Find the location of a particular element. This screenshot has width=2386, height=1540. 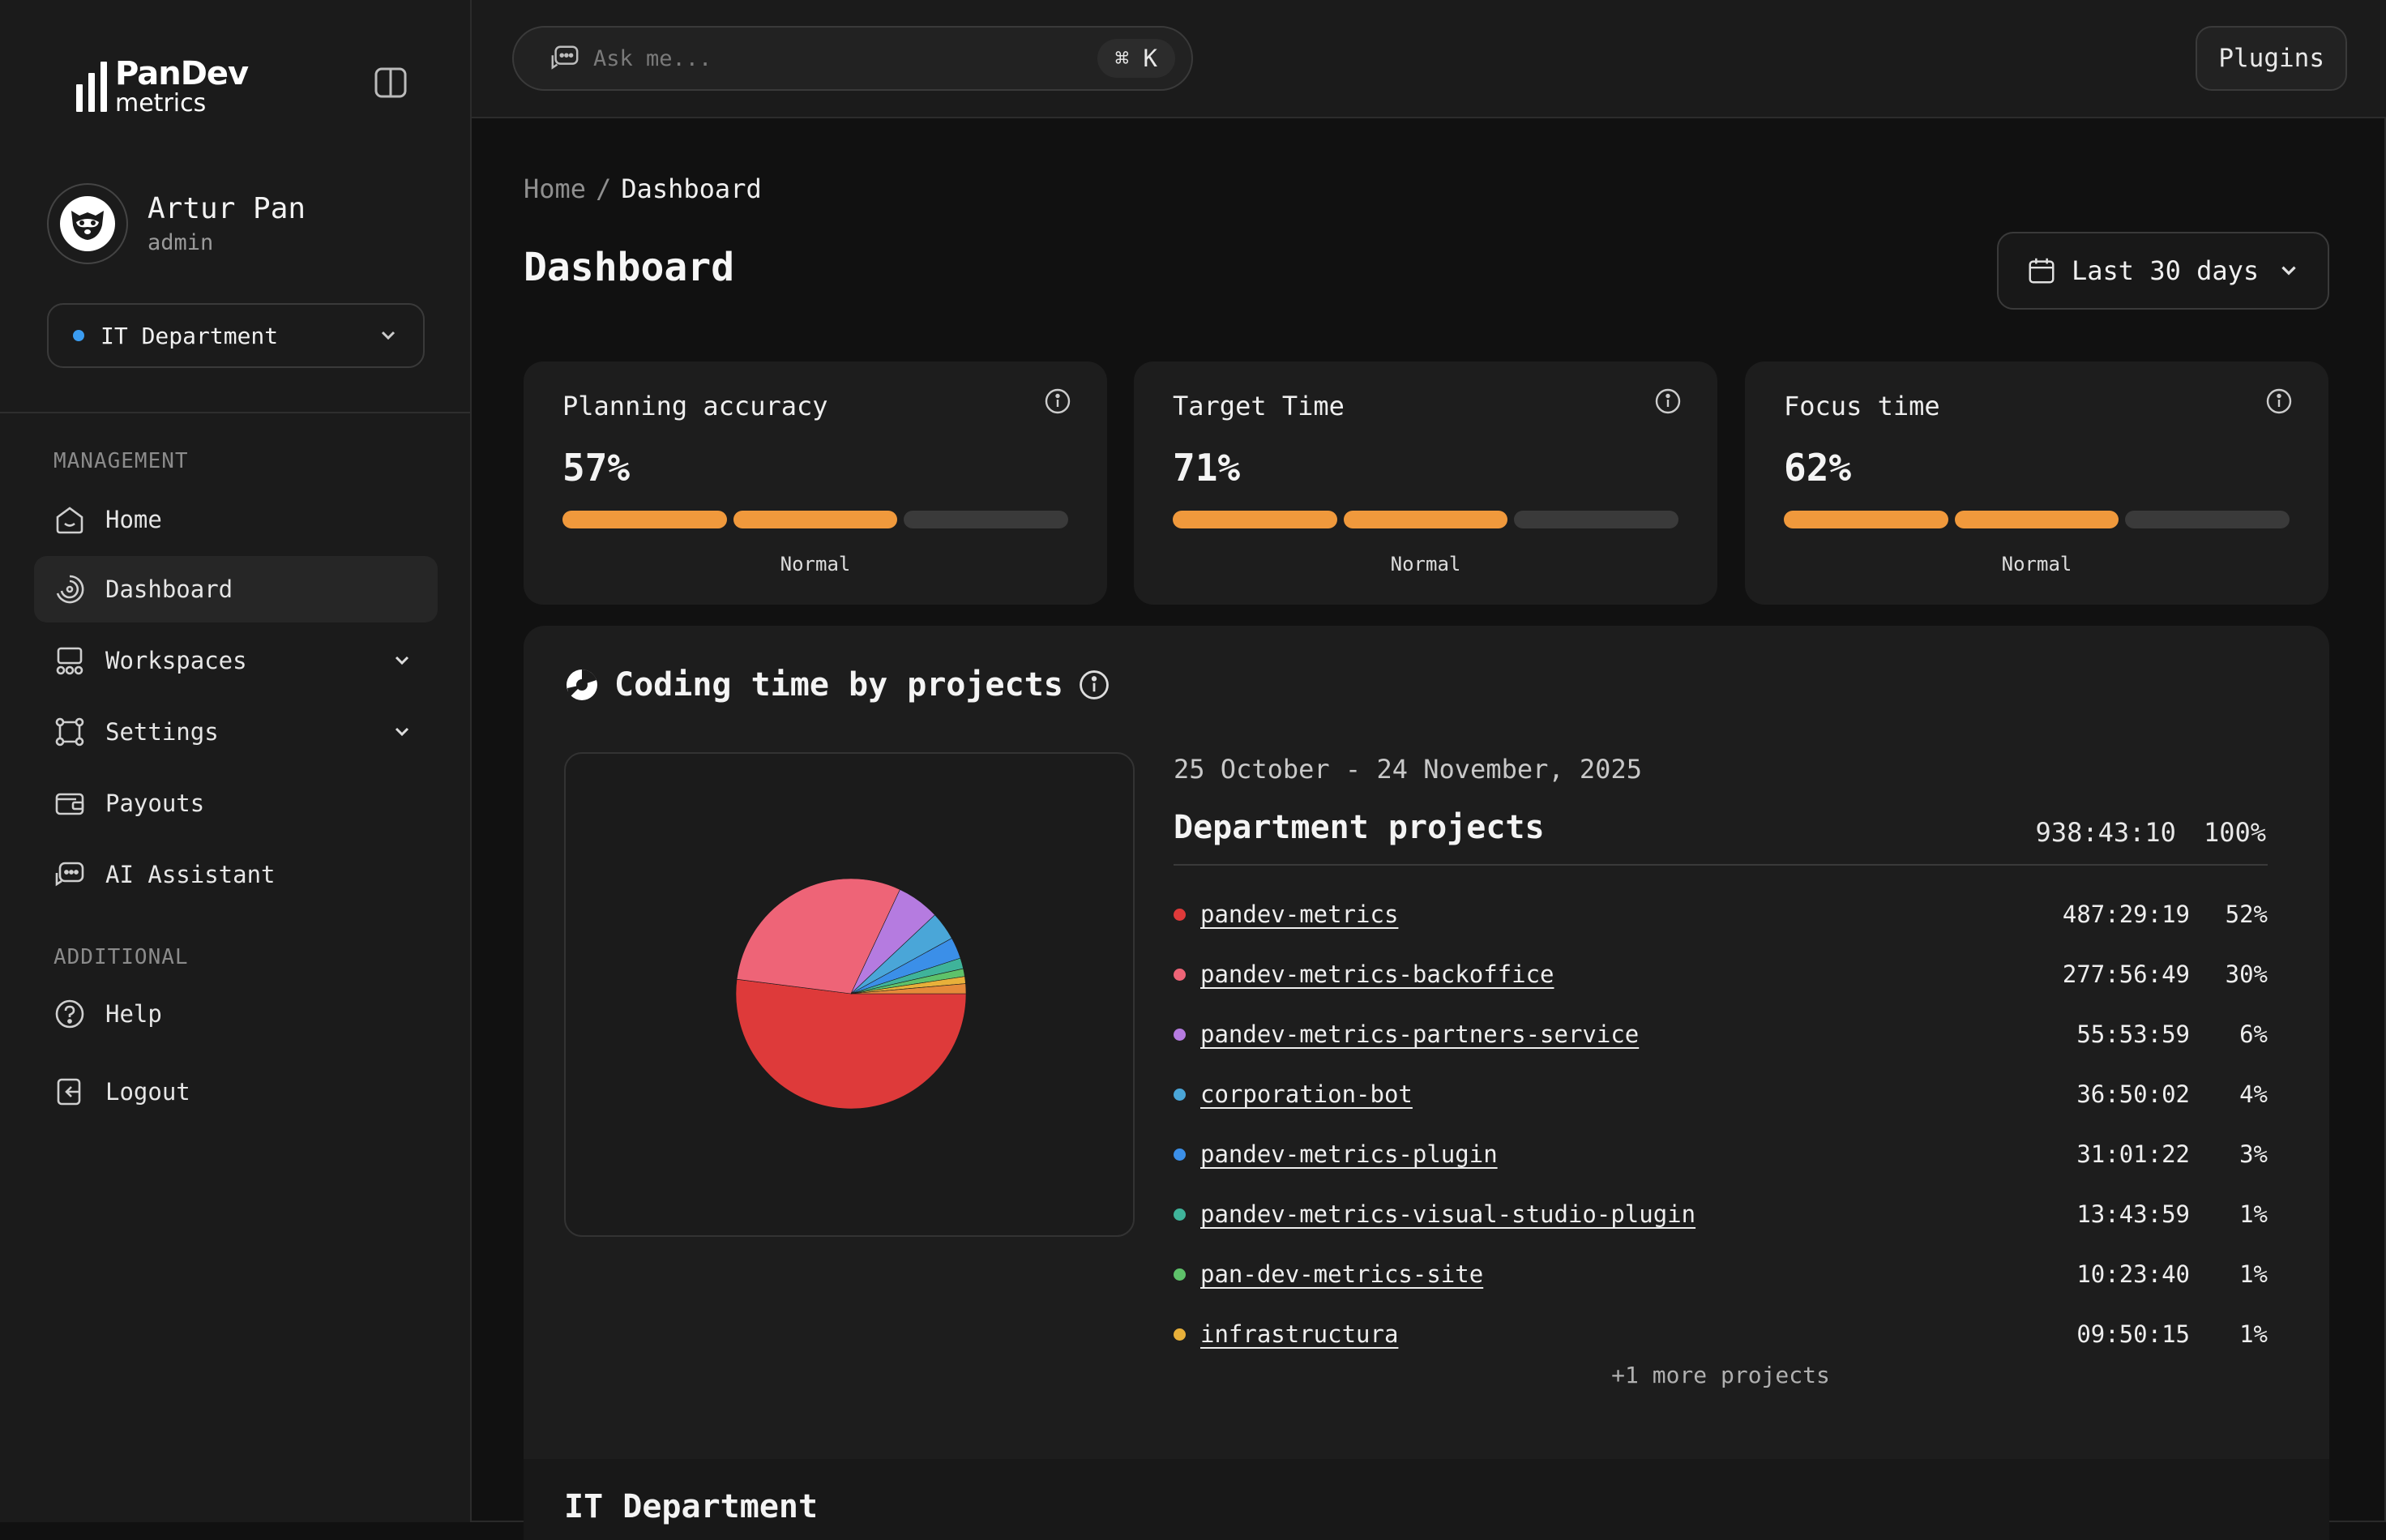

page-title: Dashboard is located at coordinates (629, 267).